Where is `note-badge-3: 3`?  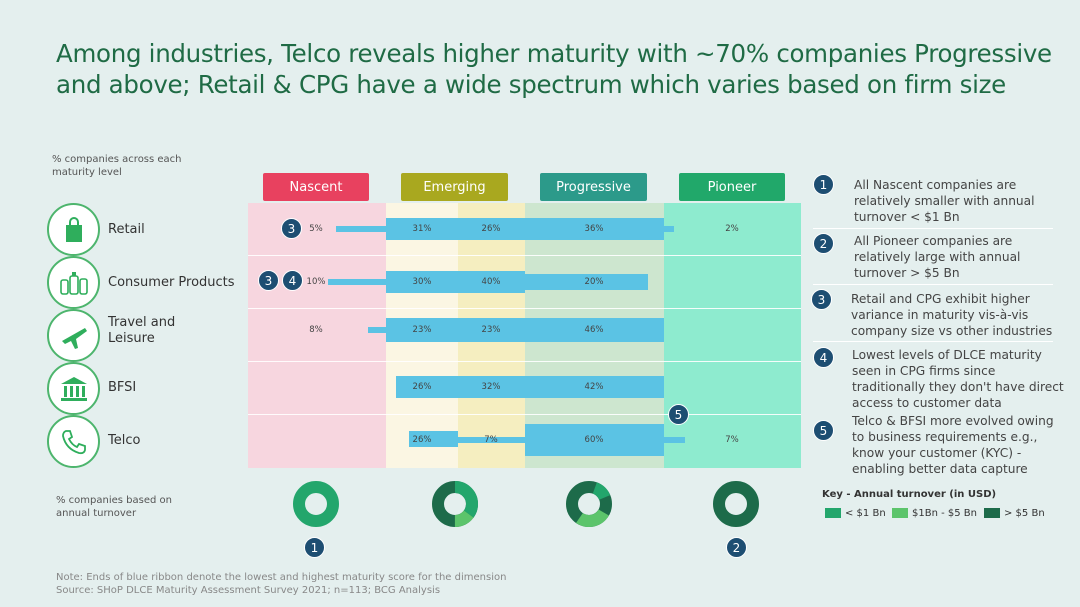 note-badge-3: 3 is located at coordinates (821, 299).